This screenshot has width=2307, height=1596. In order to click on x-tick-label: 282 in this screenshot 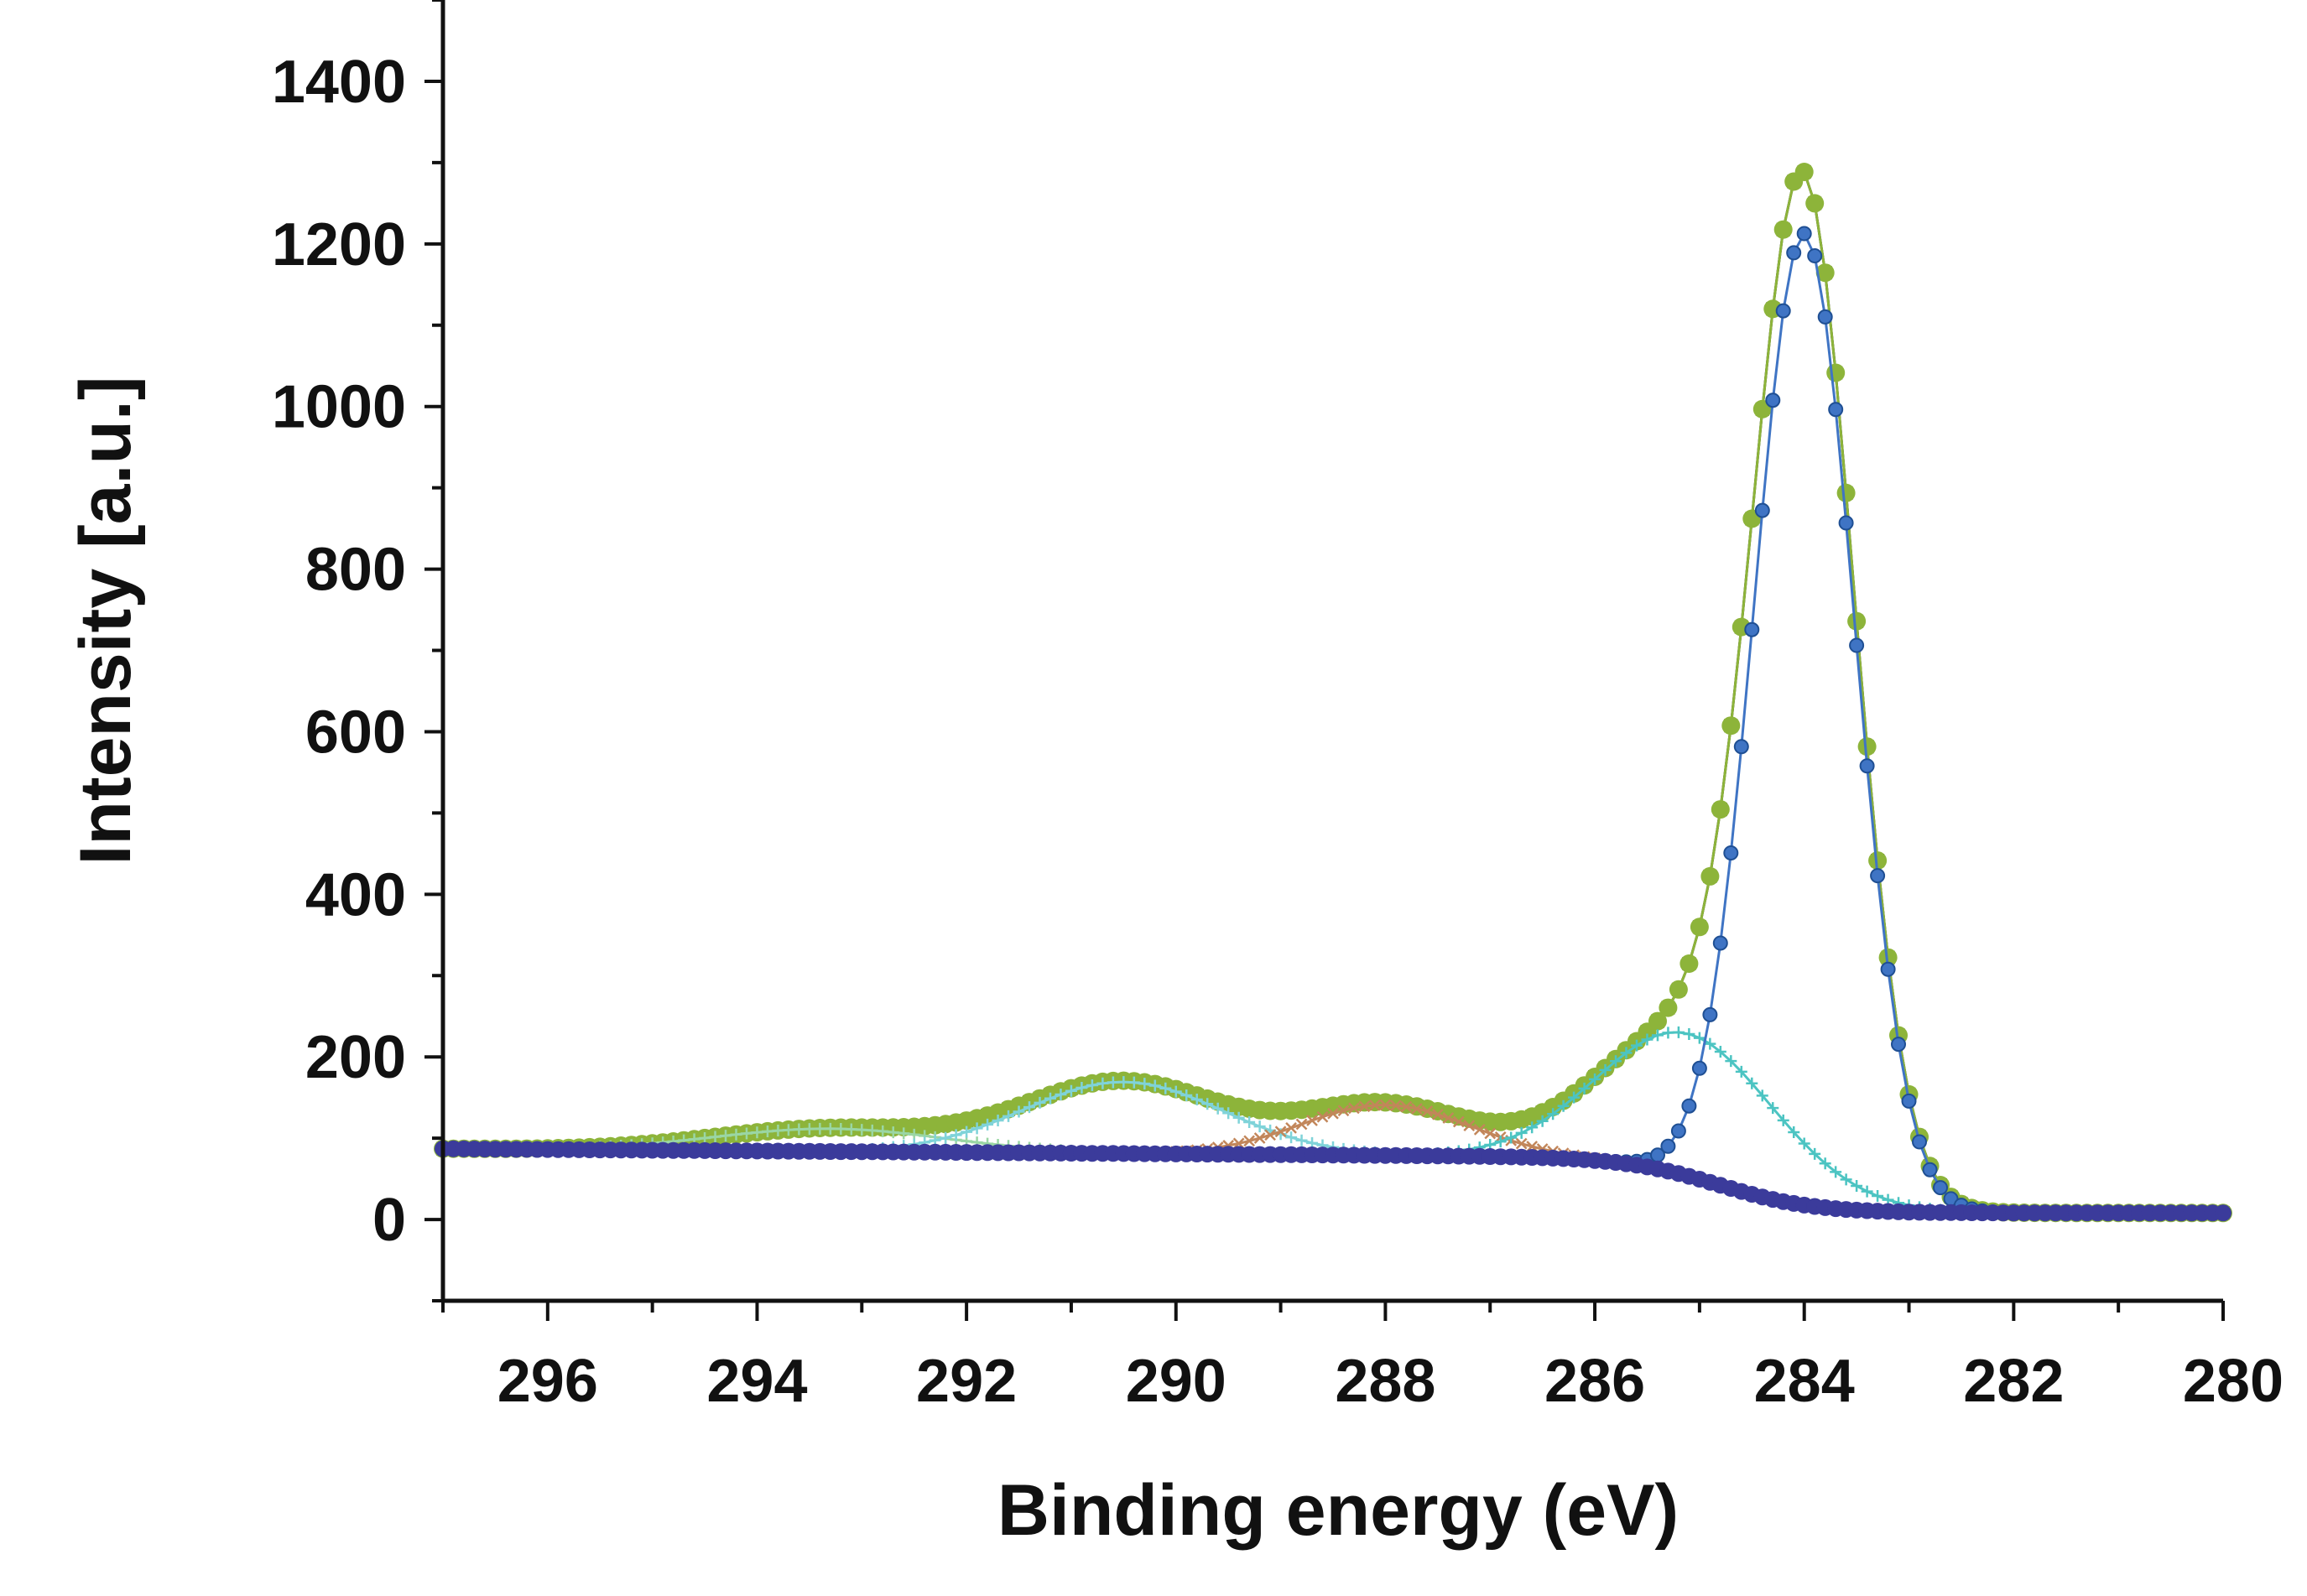, I will do `click(2014, 1381)`.